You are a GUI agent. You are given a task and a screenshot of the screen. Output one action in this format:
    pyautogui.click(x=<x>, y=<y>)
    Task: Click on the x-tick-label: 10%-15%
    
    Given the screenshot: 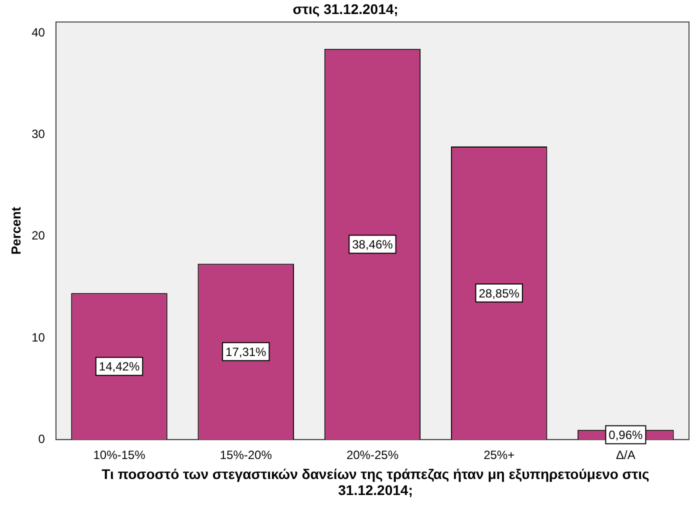 What is the action you would take?
    pyautogui.click(x=119, y=455)
    